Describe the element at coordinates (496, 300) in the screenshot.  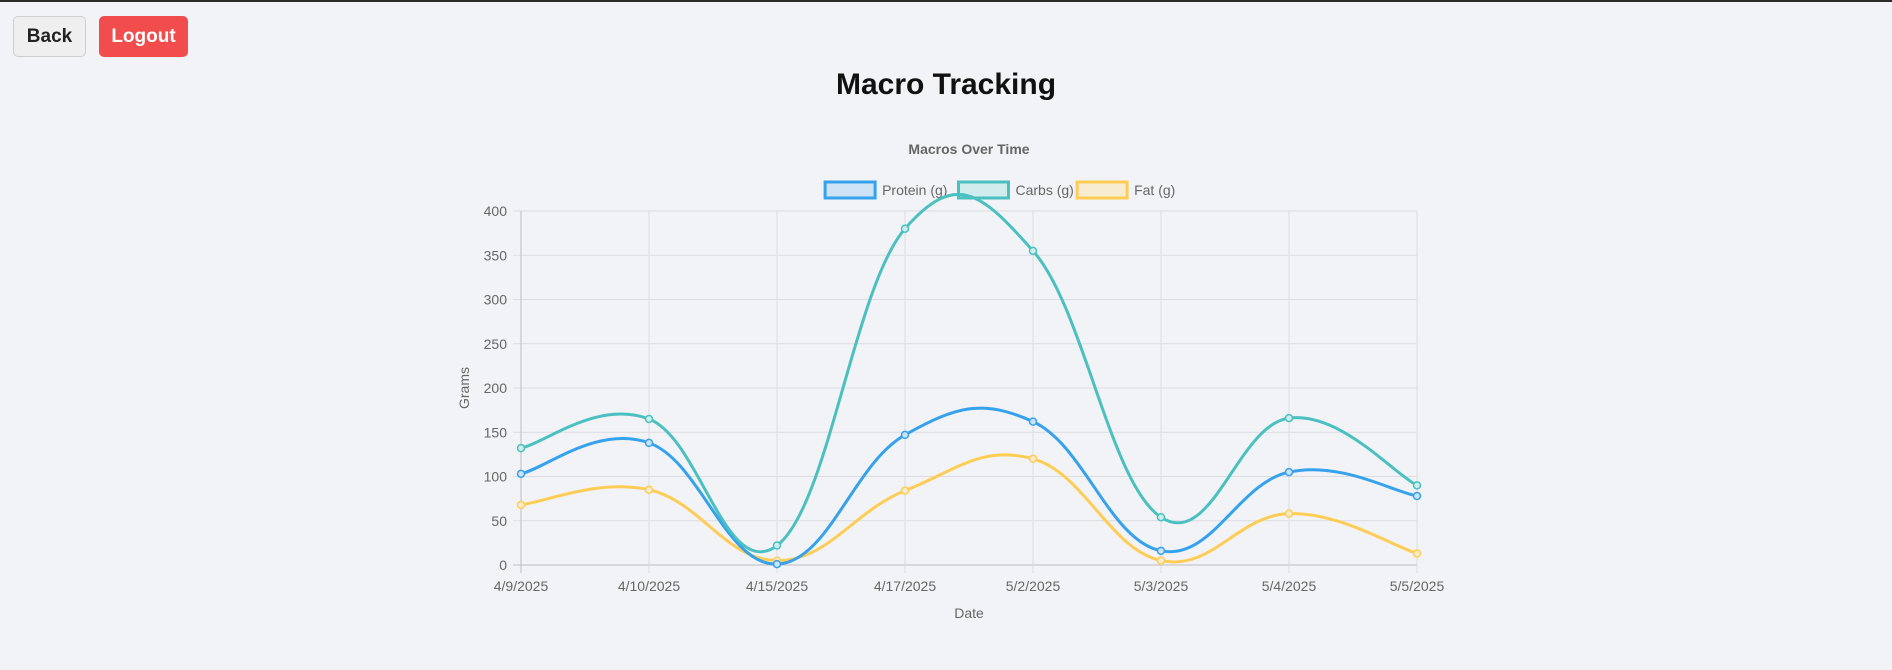
I see `y-tick-label-6: 300` at that location.